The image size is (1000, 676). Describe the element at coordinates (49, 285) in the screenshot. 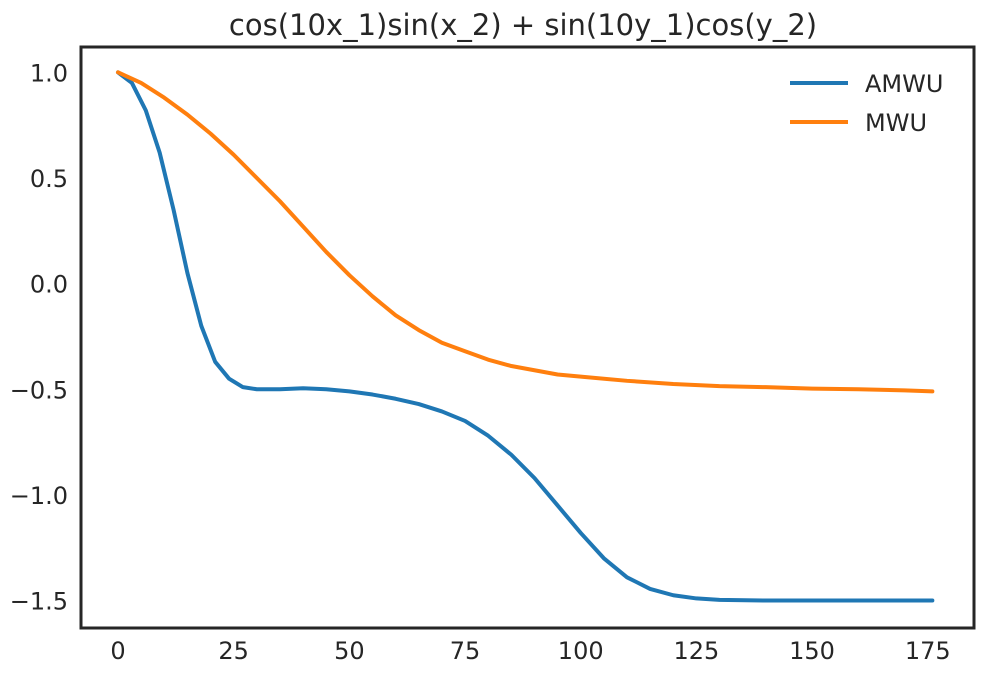

I see `y-tick-label: 0.0` at that location.